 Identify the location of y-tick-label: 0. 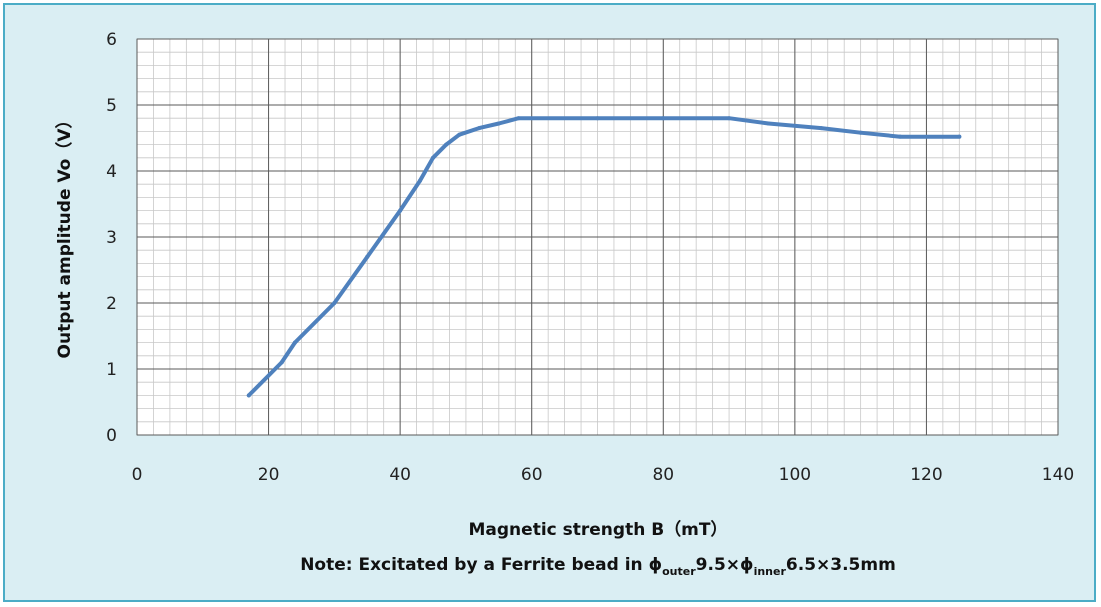
(111, 436).